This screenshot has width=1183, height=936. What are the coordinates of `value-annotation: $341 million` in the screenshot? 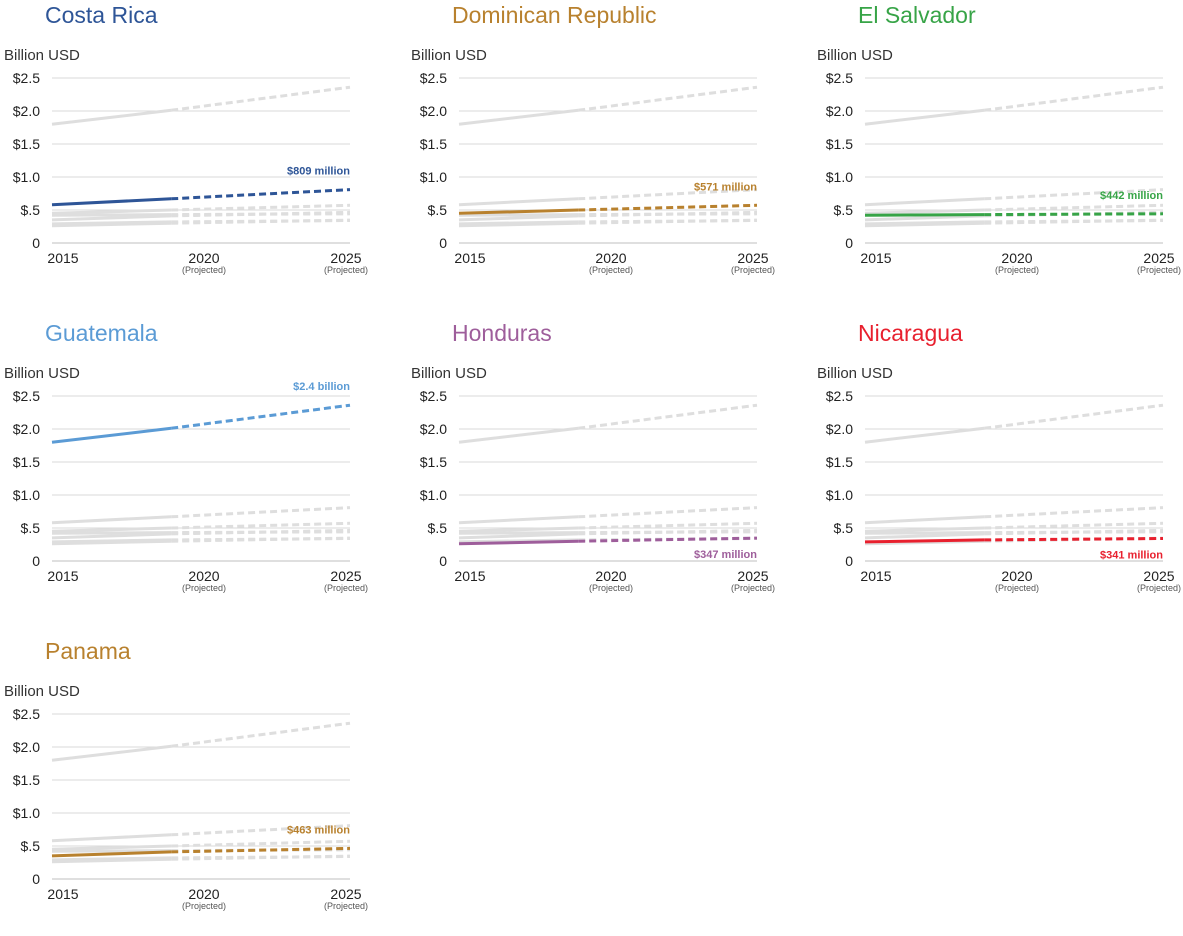 It's located at (1131, 555).